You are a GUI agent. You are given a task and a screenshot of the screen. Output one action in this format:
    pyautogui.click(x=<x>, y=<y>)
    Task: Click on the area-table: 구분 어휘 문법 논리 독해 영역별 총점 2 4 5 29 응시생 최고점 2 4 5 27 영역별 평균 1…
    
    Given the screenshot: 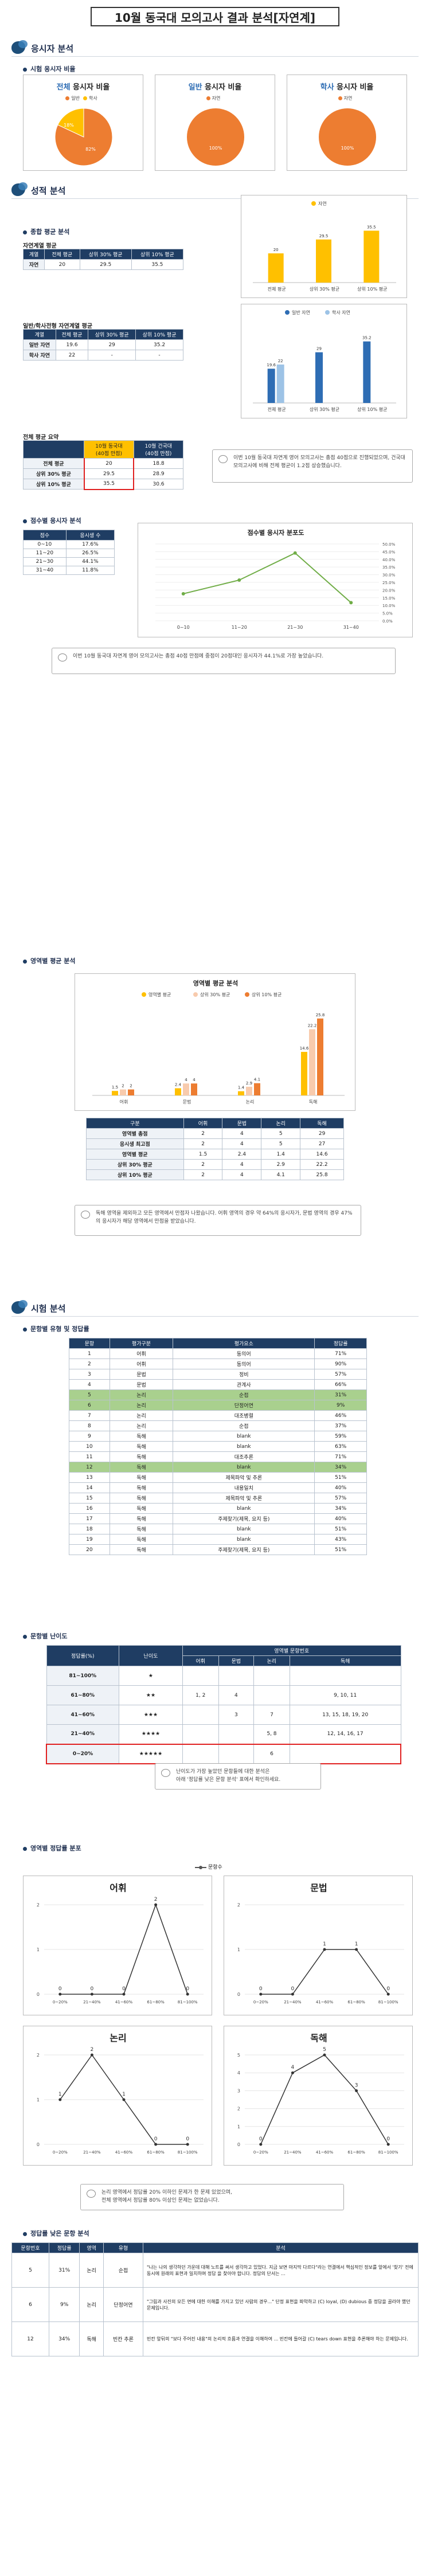 What is the action you would take?
    pyautogui.click(x=215, y=1149)
    